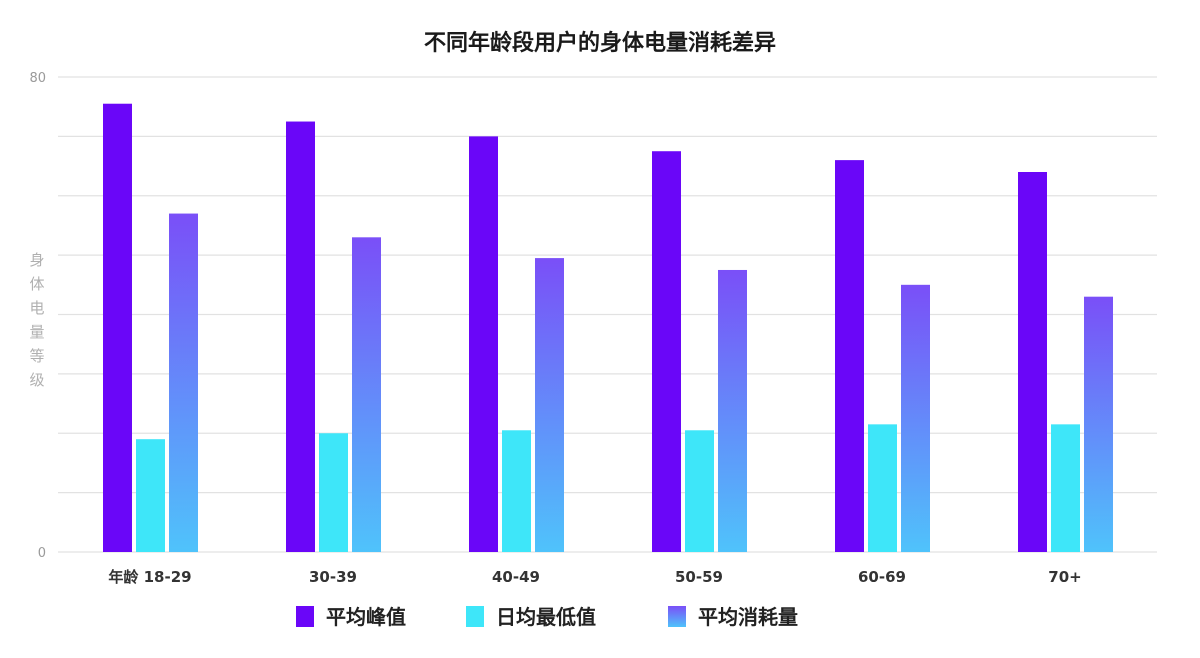  What do you see at coordinates (36, 284) in the screenshot?
I see `y-axis-label-char: 体` at bounding box center [36, 284].